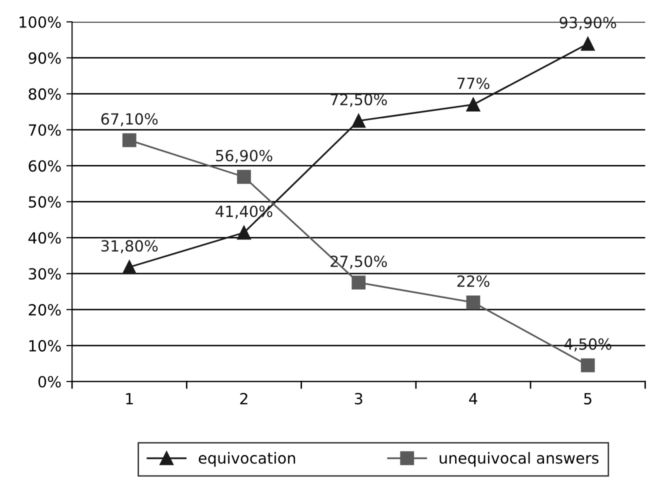  What do you see at coordinates (44, 202) in the screenshot?
I see `y-tick-label: 50%` at bounding box center [44, 202].